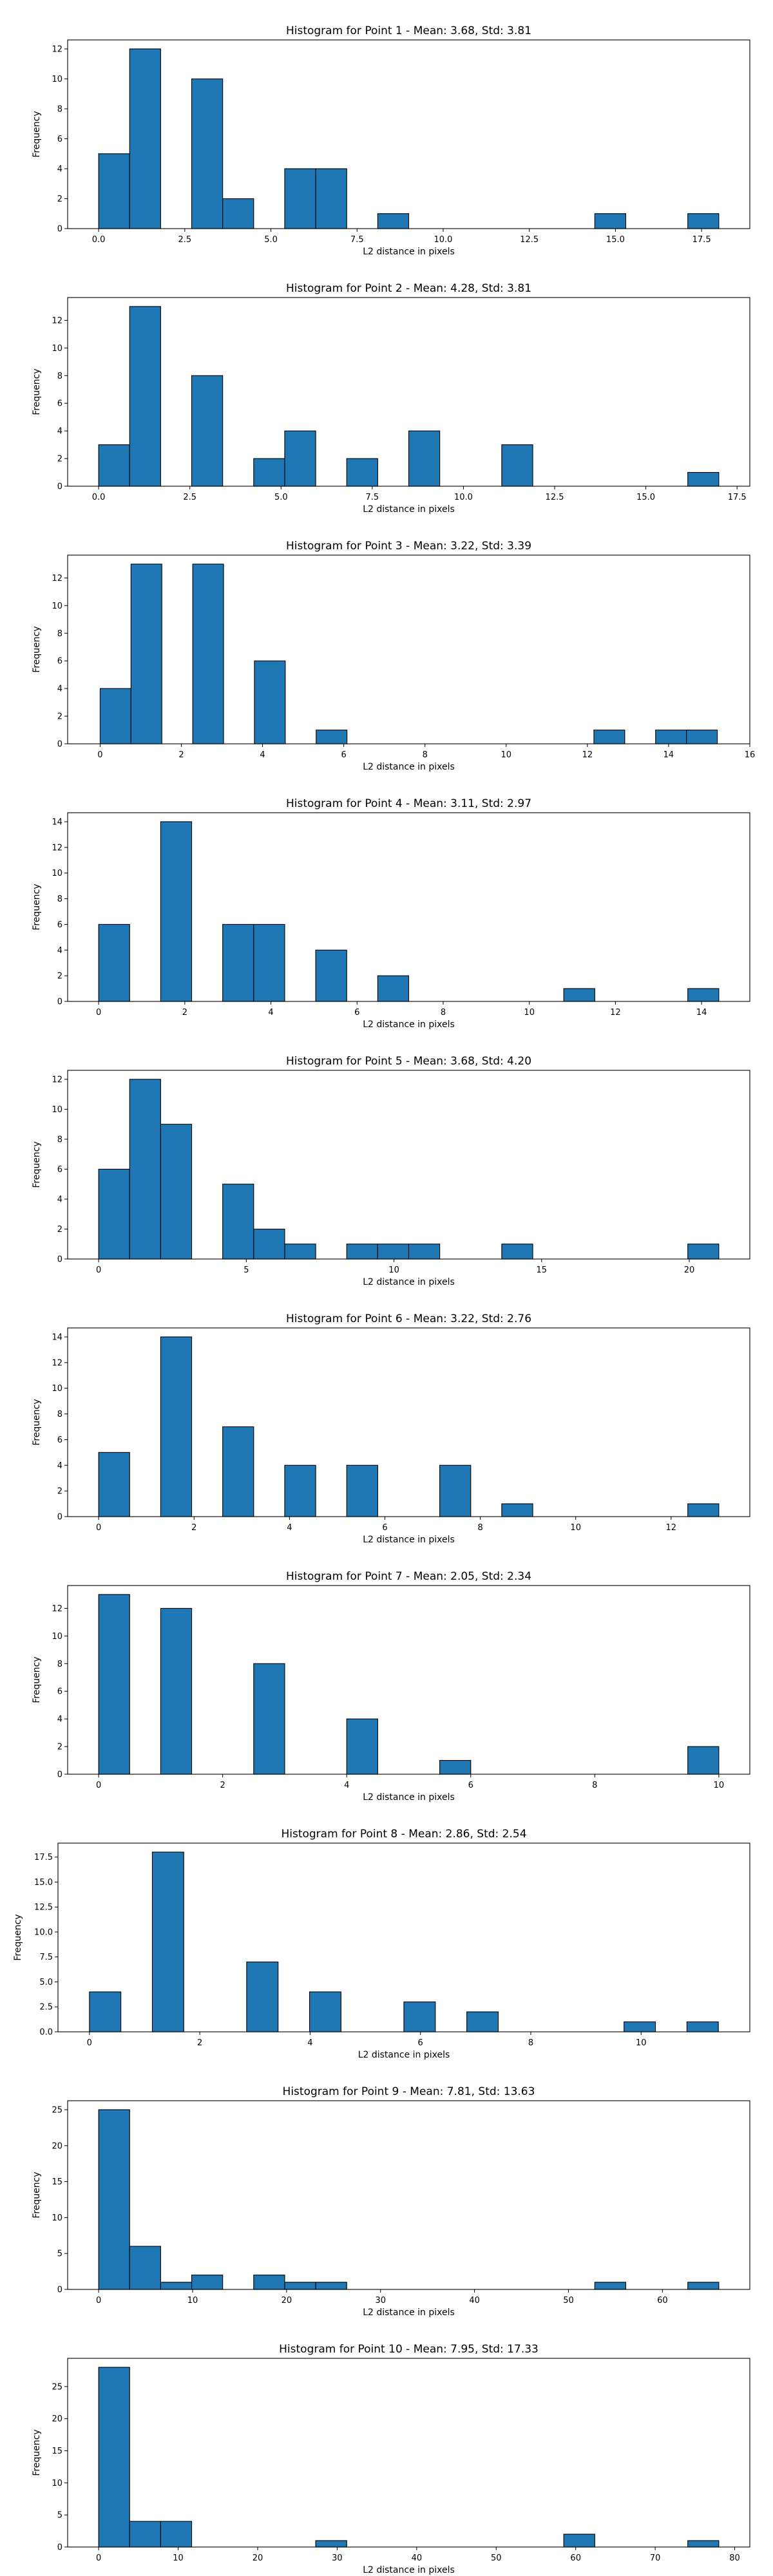  What do you see at coordinates (689, 1270) in the screenshot?
I see `x-tick-label: 20` at bounding box center [689, 1270].